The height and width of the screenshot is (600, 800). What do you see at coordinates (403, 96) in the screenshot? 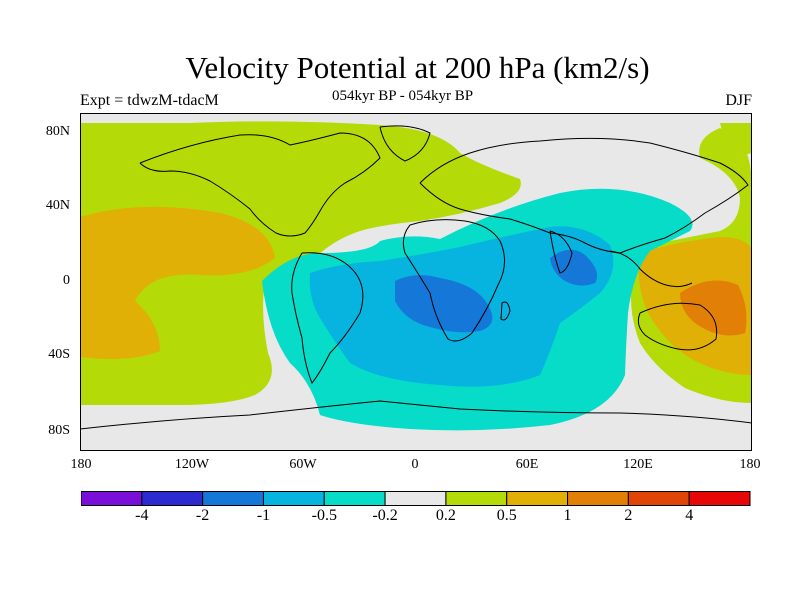
I see `period-label: 054kyr BP - 054kyr BP` at bounding box center [403, 96].